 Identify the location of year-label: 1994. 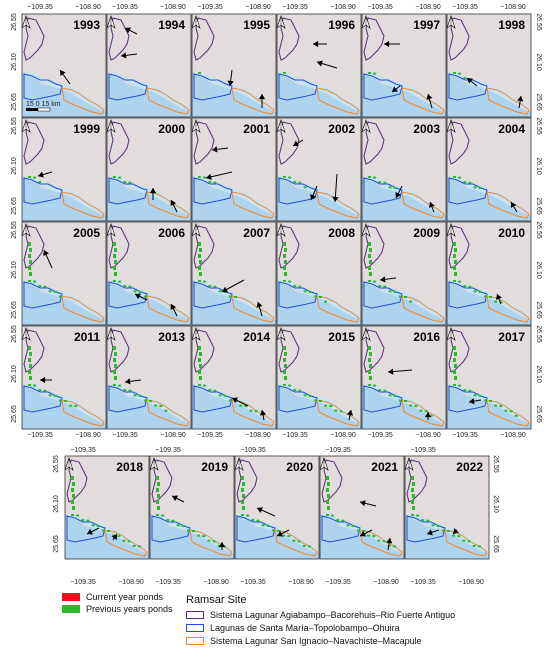
(171, 25).